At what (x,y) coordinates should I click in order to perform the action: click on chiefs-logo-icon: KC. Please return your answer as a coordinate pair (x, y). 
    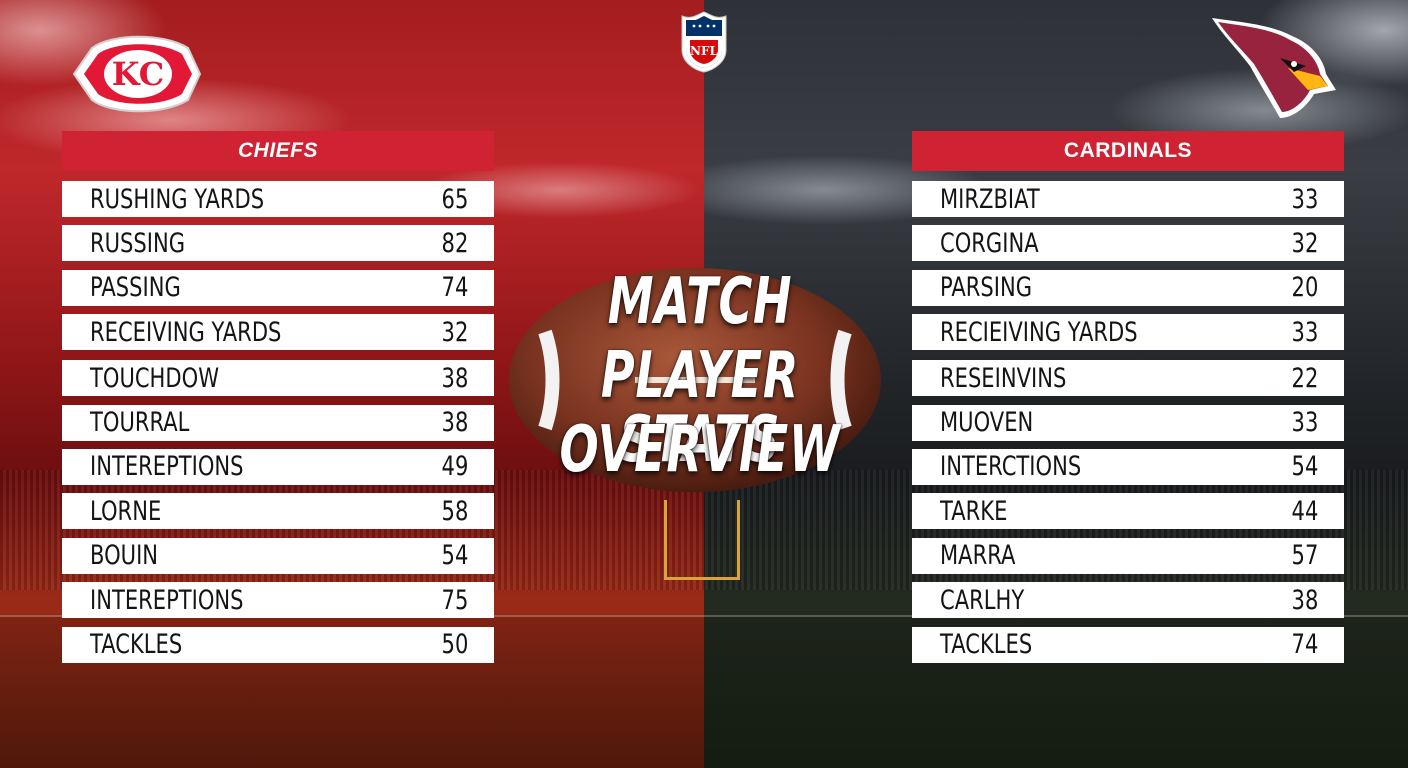
    Looking at the image, I should click on (137, 74).